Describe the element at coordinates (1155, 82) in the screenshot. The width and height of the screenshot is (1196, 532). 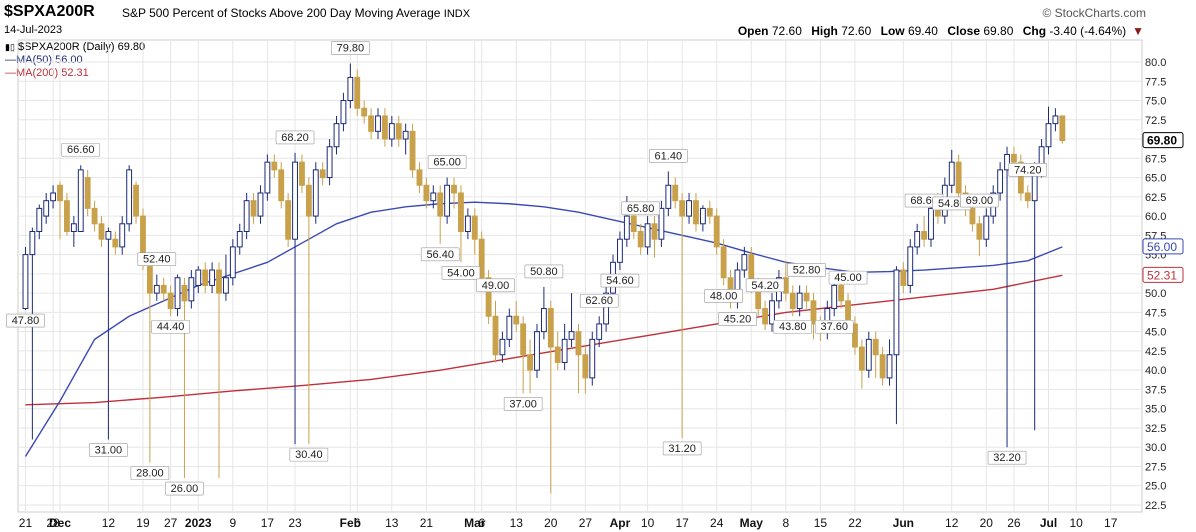
I see `y-tick-label: 77.5` at that location.